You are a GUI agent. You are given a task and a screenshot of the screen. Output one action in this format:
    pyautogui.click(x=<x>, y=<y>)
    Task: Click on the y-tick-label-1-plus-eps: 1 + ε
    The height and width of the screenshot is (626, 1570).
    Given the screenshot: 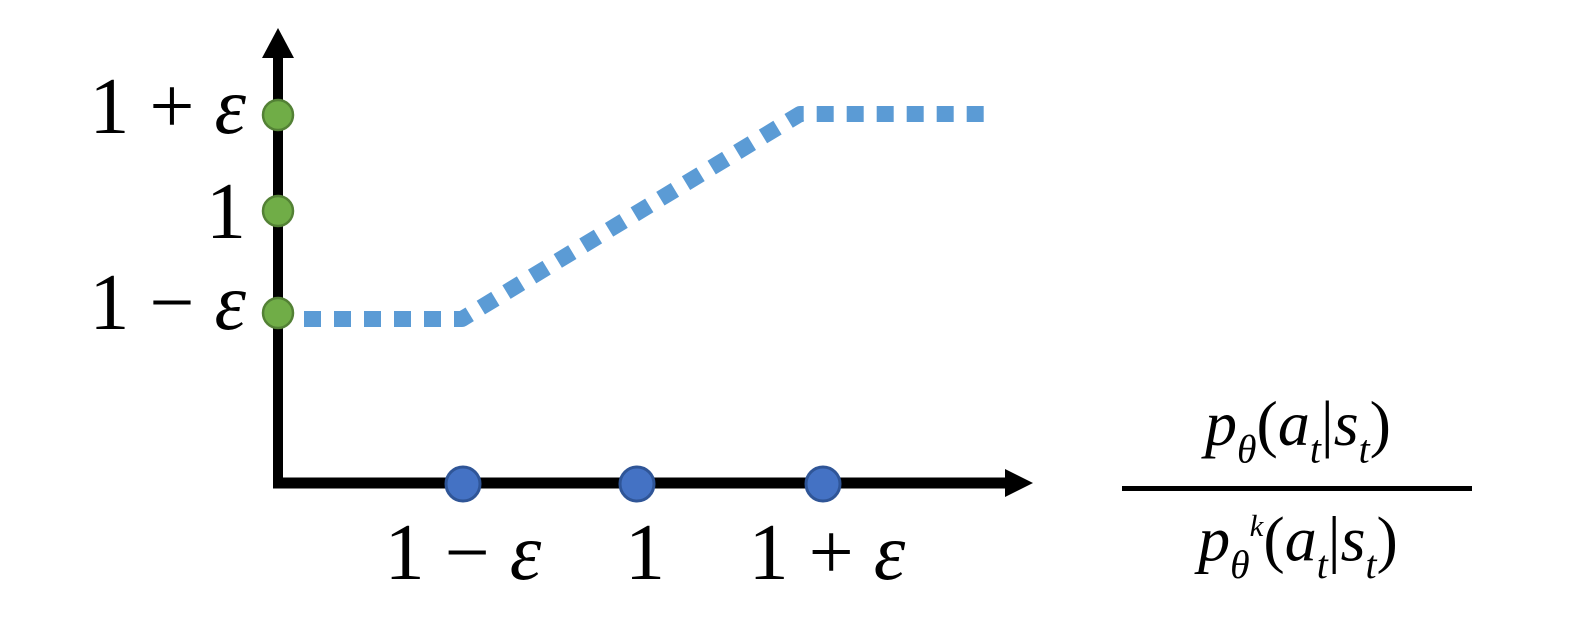 What is the action you would take?
    pyautogui.click(x=123, y=107)
    